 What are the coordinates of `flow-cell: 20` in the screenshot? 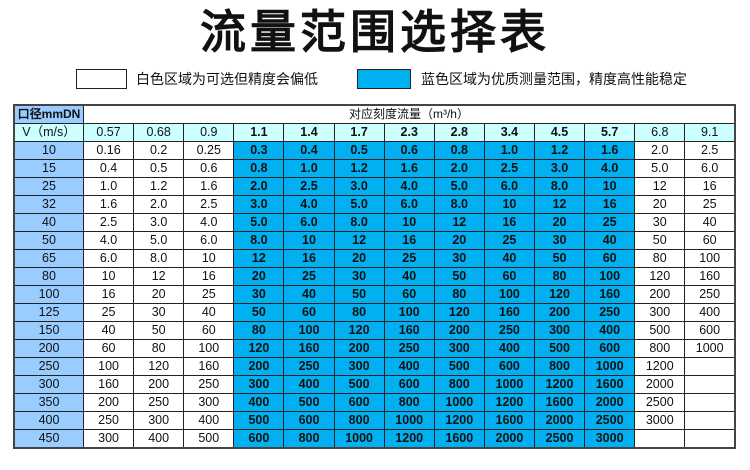 It's located at (159, 294).